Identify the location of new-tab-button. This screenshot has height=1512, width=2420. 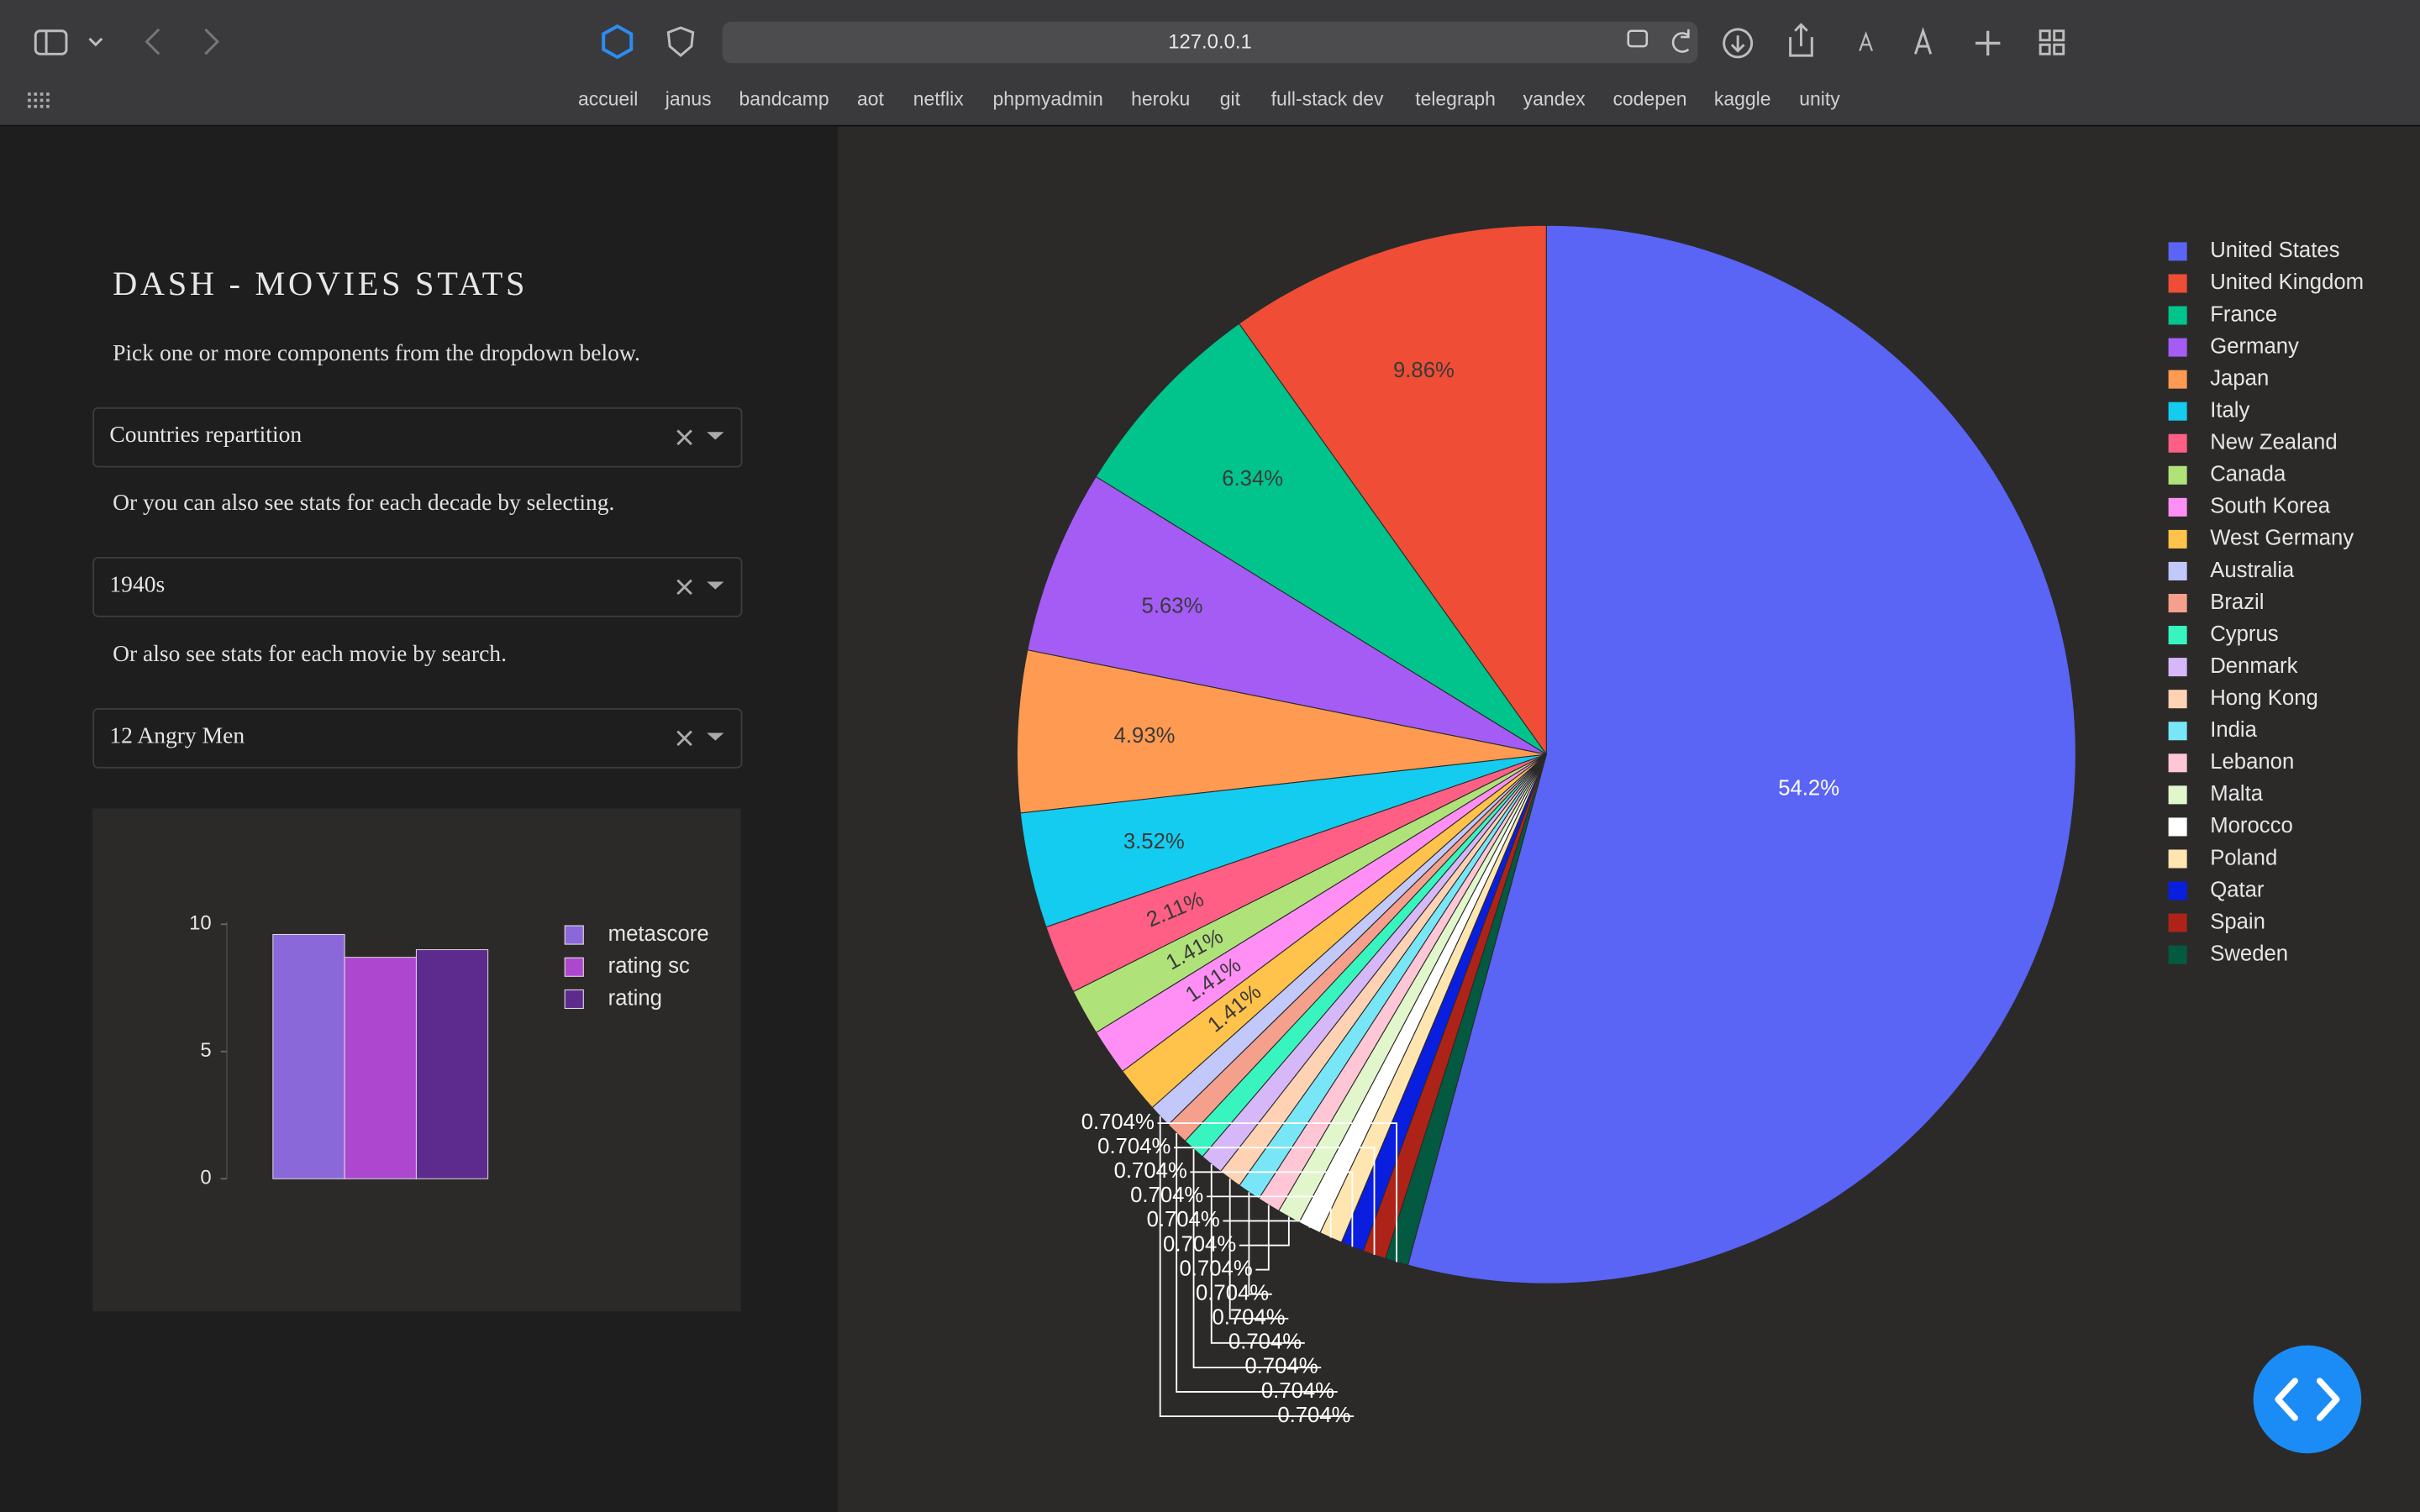
(1988, 43).